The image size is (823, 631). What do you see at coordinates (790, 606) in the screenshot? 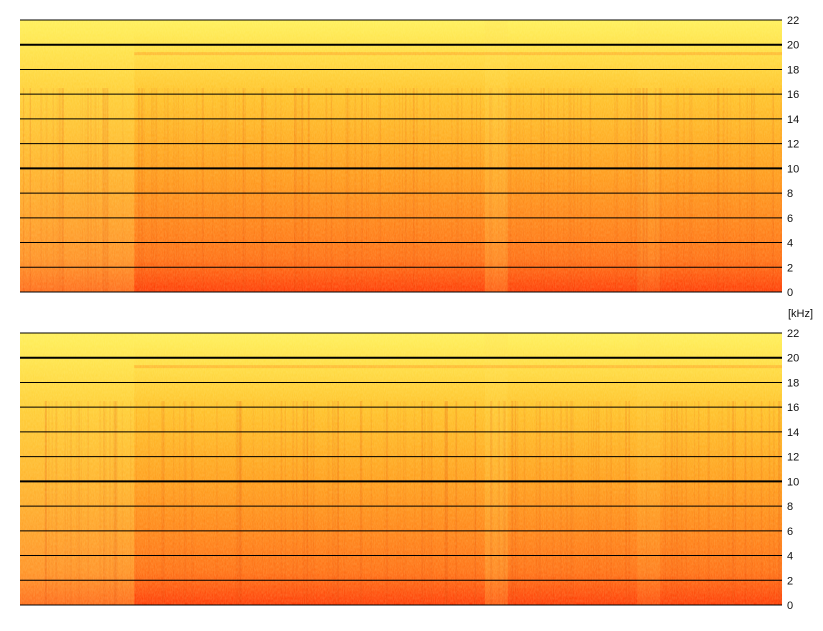
I see `bottom-channel-tick-label-0: 0` at bounding box center [790, 606].